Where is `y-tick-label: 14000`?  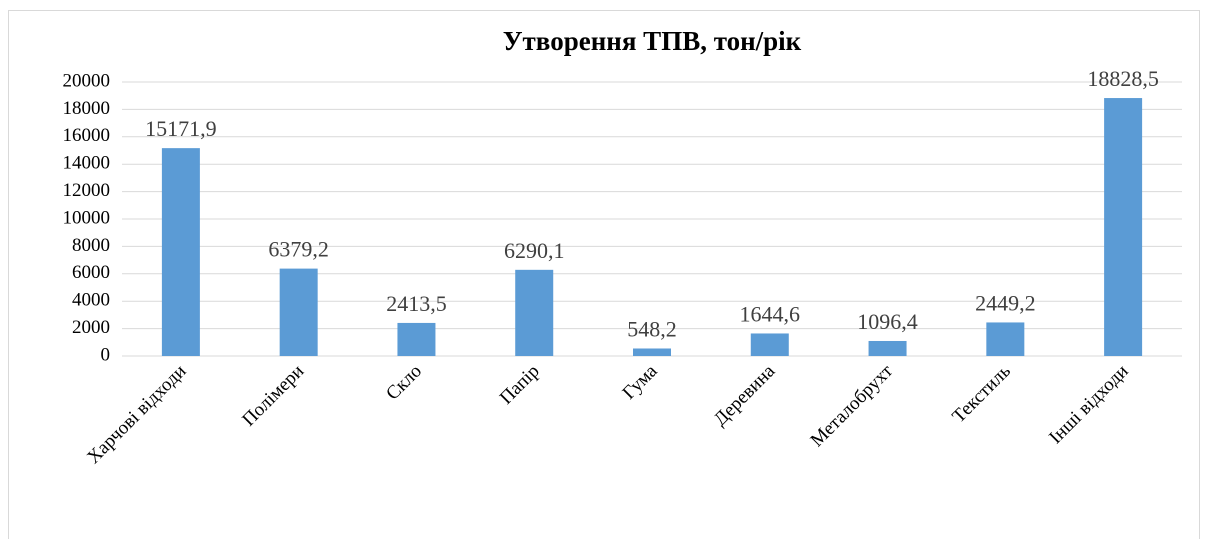
y-tick-label: 14000 is located at coordinates (87, 163).